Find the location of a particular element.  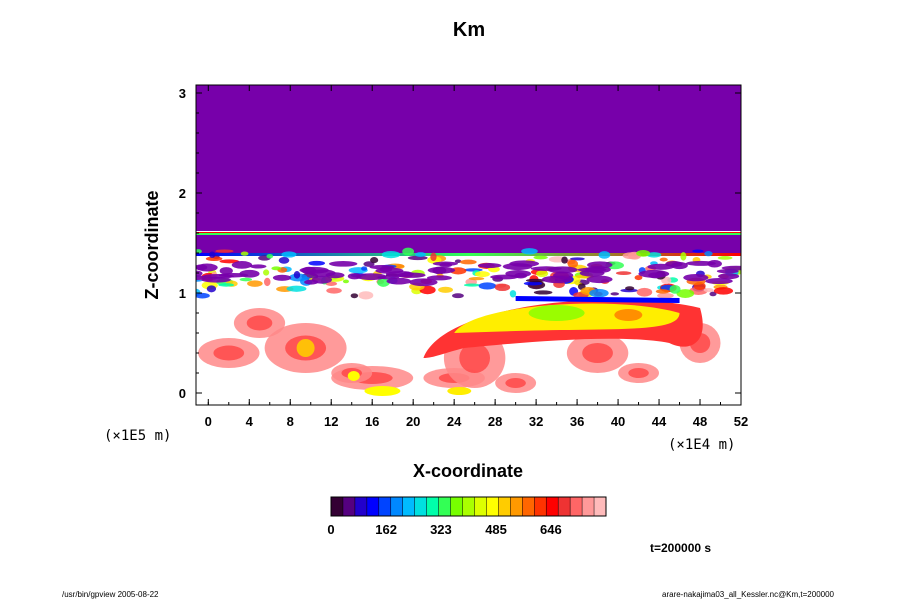

footer-left: /usr/bin/gpview 2005-08-22 is located at coordinates (110, 594).